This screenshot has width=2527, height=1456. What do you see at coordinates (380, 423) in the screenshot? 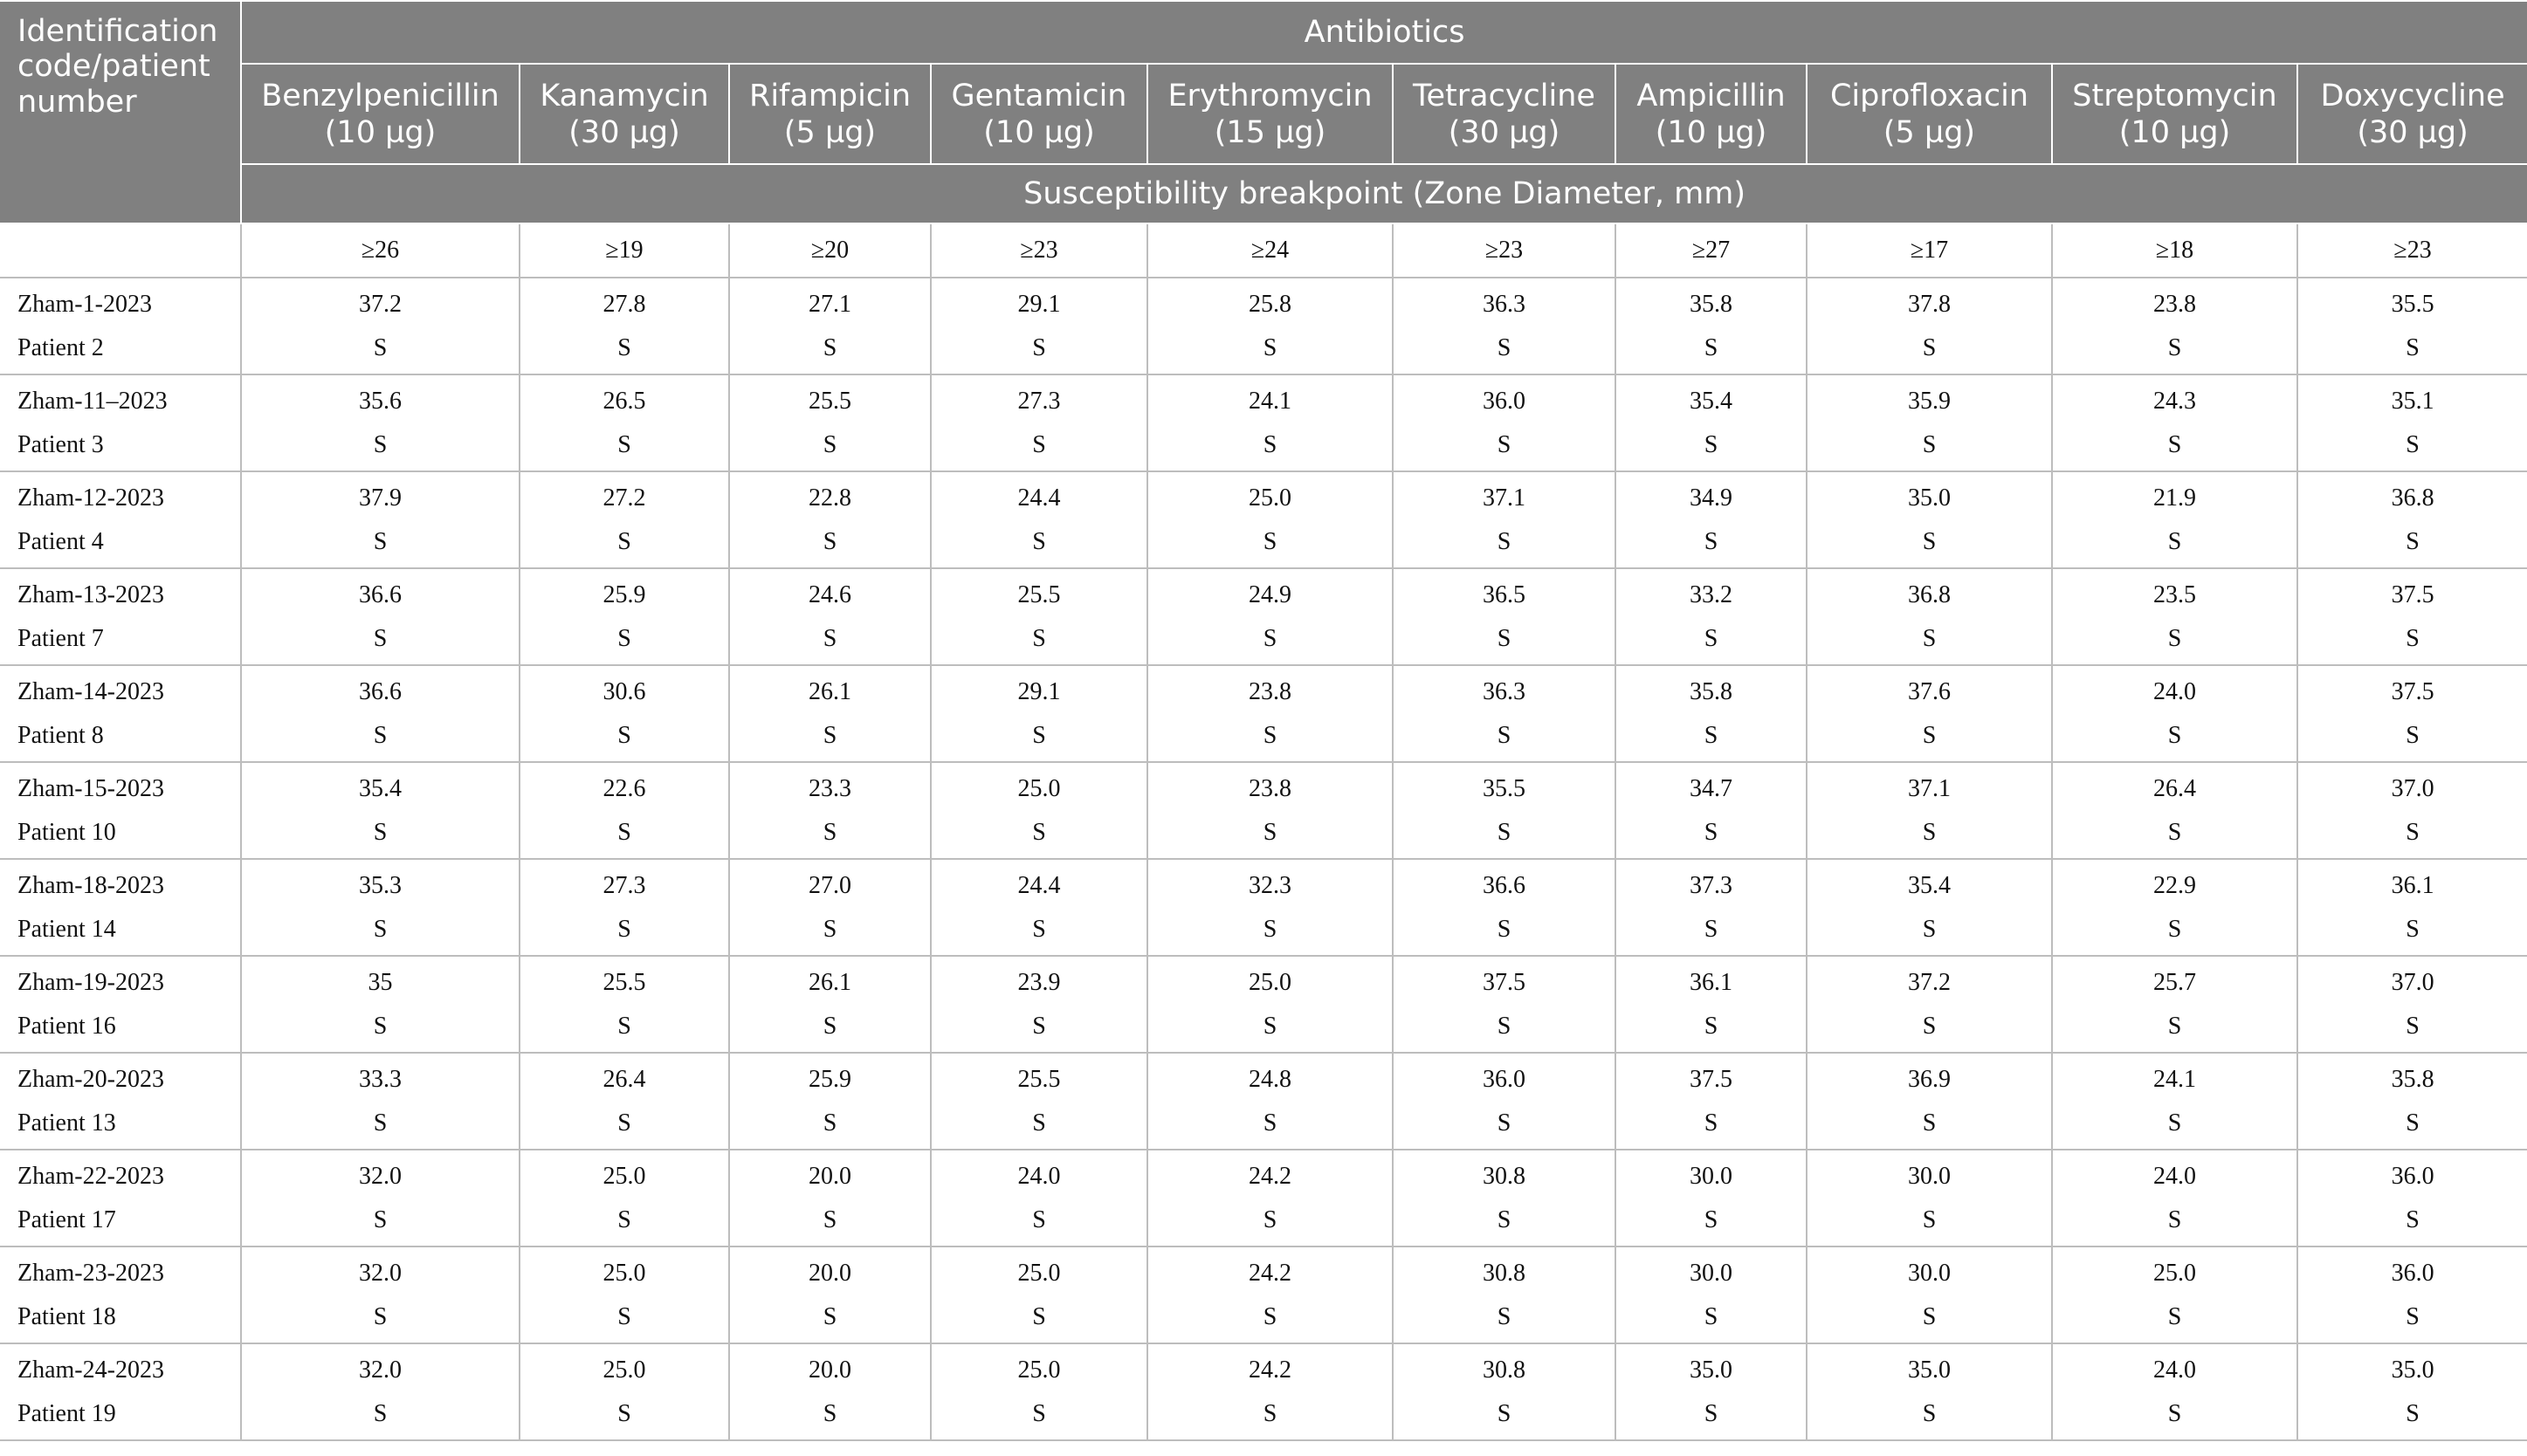
I see `zone-cell: 35.6 S` at bounding box center [380, 423].